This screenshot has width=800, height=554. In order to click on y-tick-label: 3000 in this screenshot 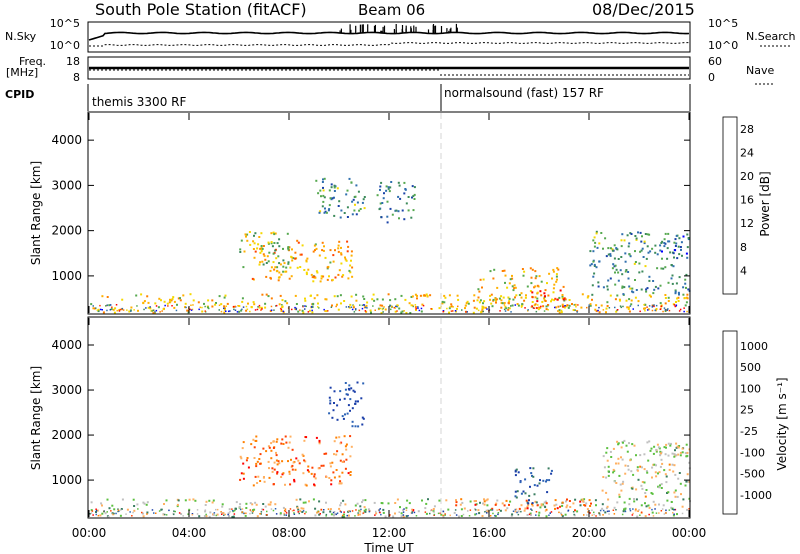, I will do `click(66, 185)`.